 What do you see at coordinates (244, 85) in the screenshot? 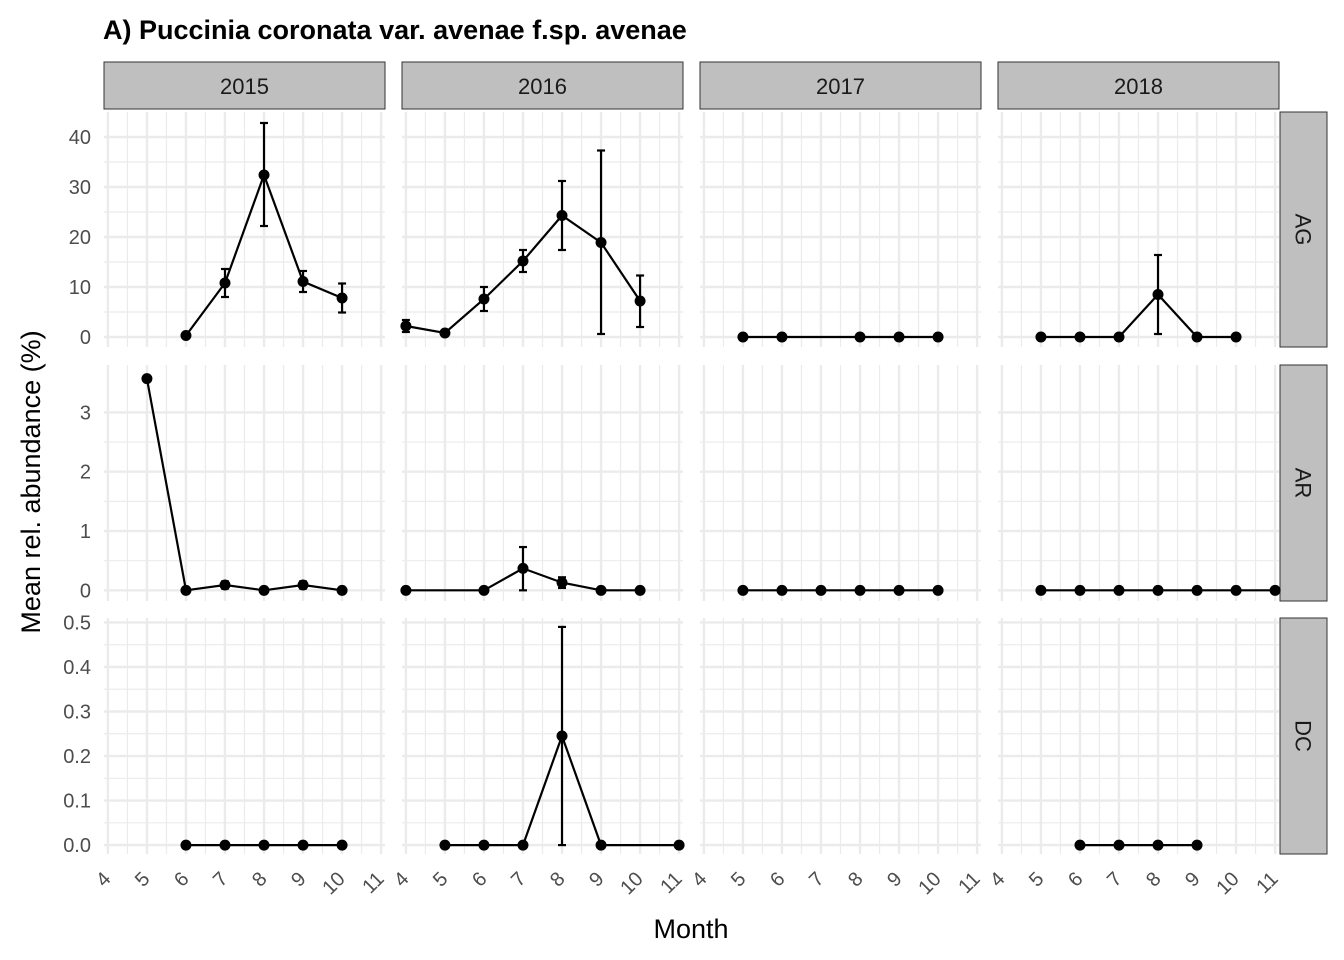
I see `facet-strip-2015` at bounding box center [244, 85].